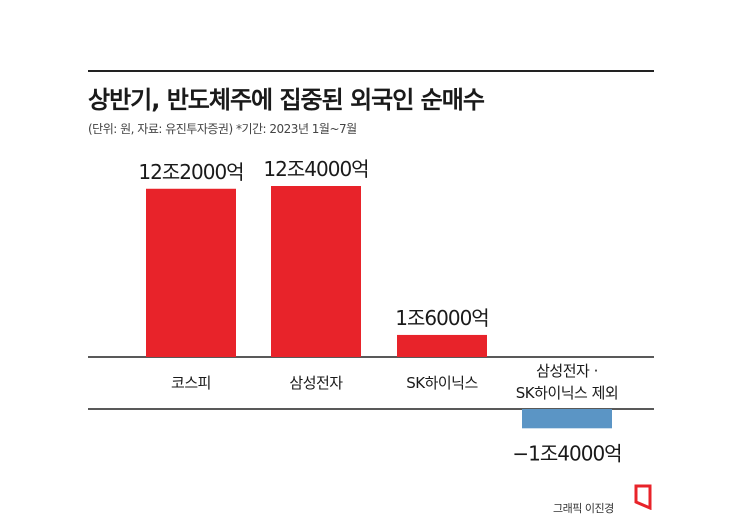 This screenshot has height=531, width=745. Describe the element at coordinates (315, 169) in the screenshot. I see `data-label: 12조4000억` at that location.